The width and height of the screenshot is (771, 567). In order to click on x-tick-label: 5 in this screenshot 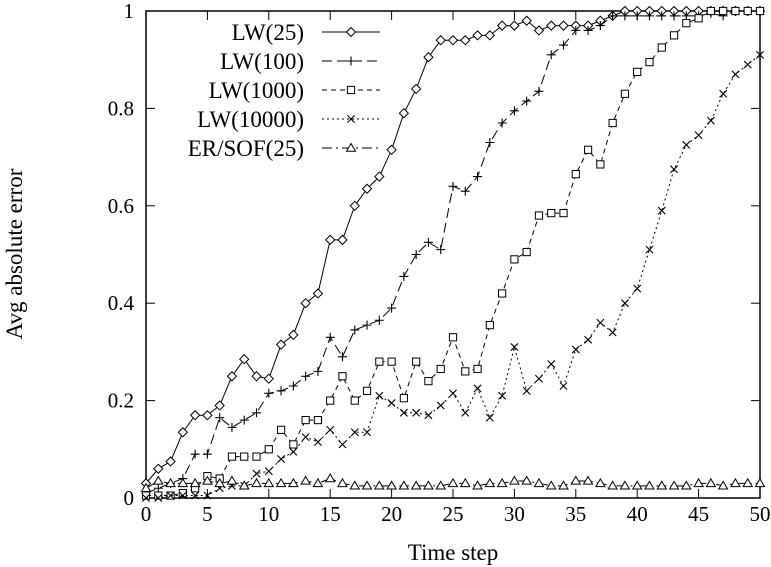, I will do `click(207, 514)`.